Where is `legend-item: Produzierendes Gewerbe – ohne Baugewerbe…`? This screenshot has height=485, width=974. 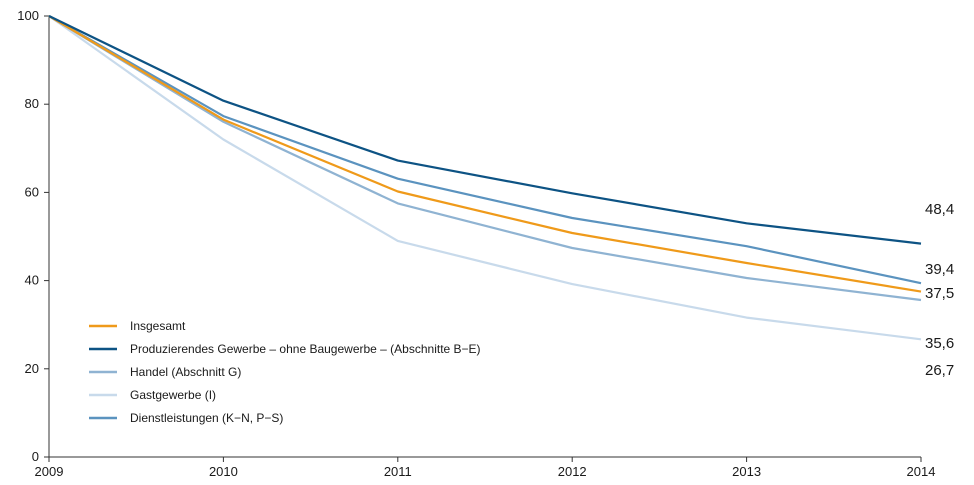
legend-item: Produzierendes Gewerbe – ohne Baugewerbe… is located at coordinates (285, 349).